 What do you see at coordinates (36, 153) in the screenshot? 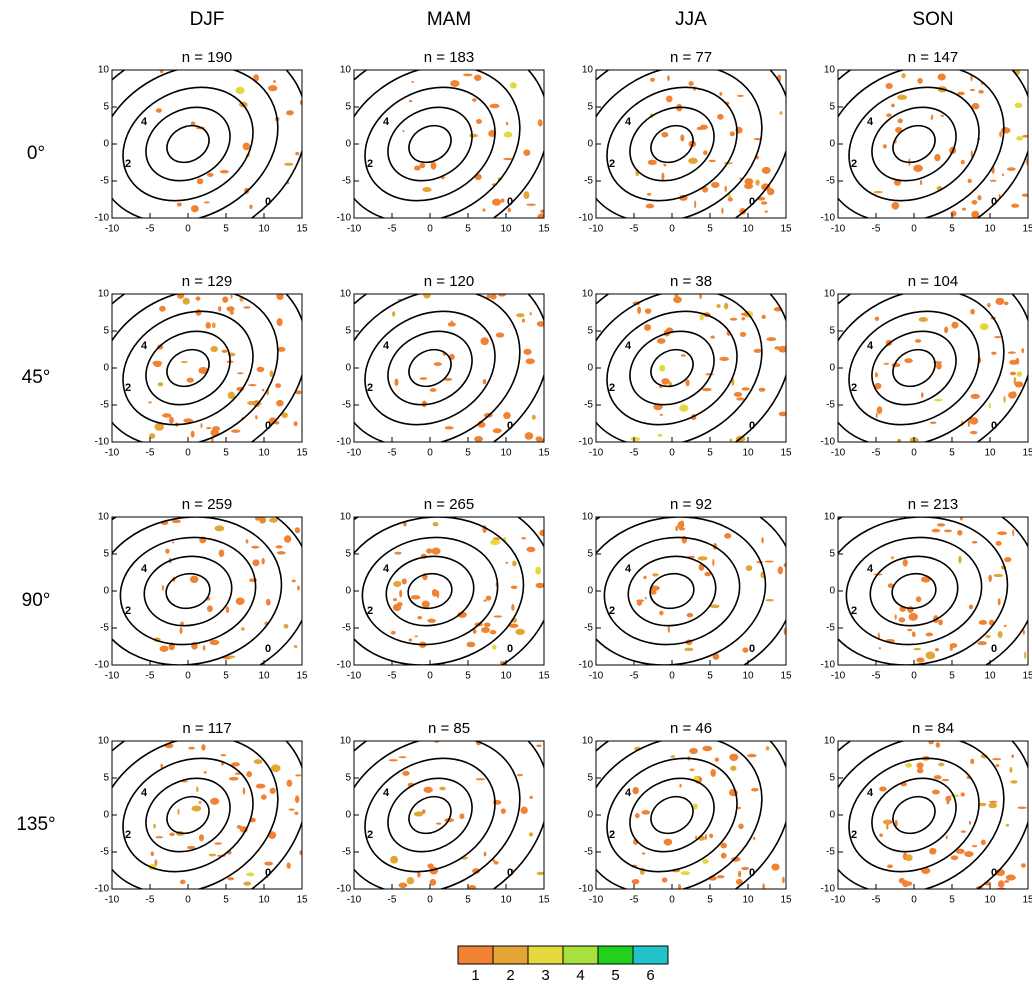
I see `row-header: 0°` at bounding box center [36, 153].